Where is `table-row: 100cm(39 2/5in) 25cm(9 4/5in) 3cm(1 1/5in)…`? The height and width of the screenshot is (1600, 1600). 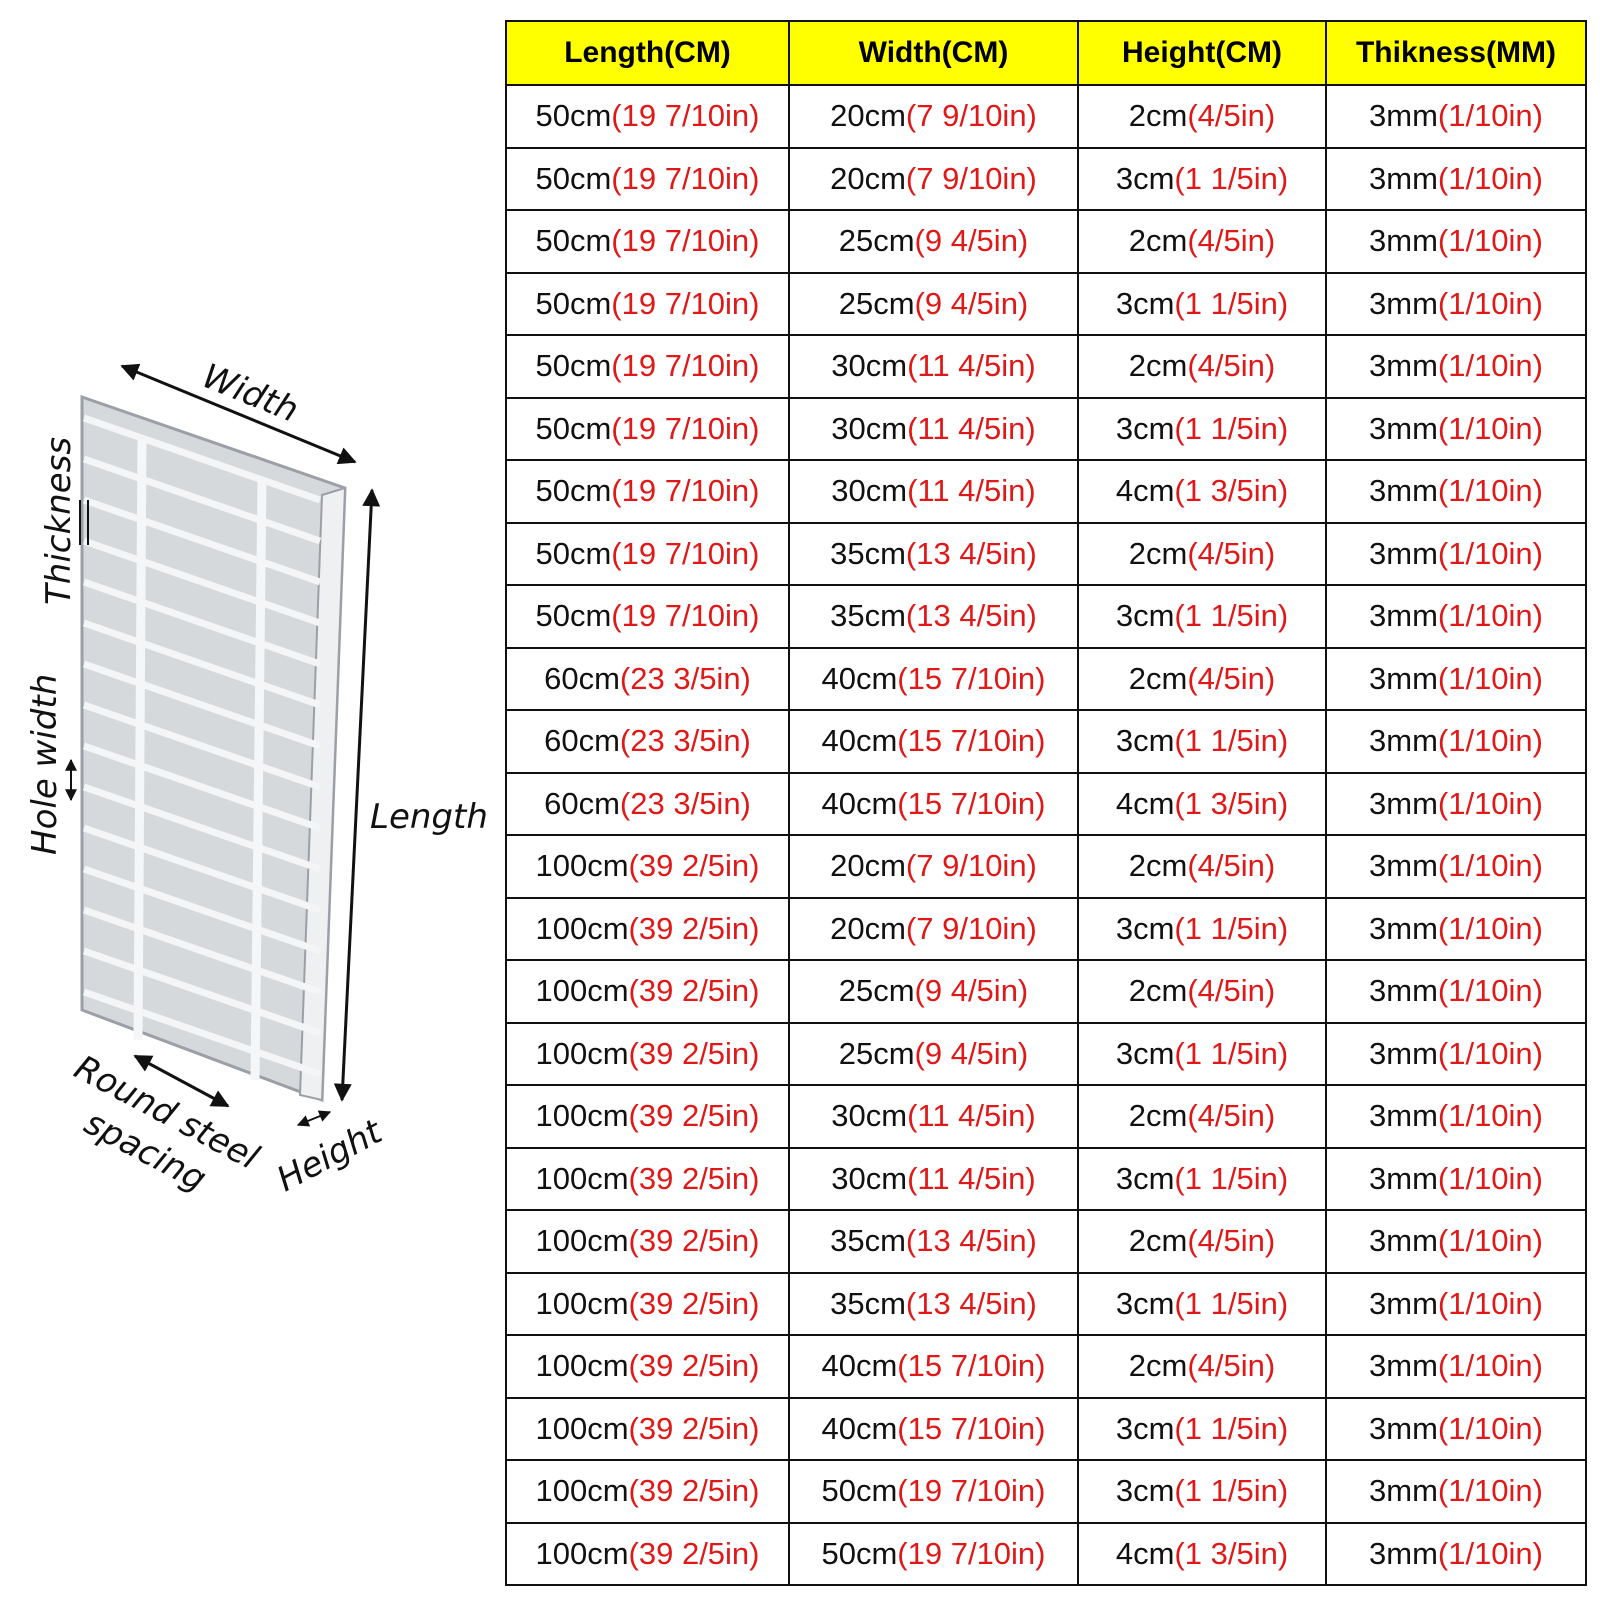 table-row: 100cm(39 2/5in) 25cm(9 4/5in) 3cm(1 1/5in)… is located at coordinates (1046, 1053).